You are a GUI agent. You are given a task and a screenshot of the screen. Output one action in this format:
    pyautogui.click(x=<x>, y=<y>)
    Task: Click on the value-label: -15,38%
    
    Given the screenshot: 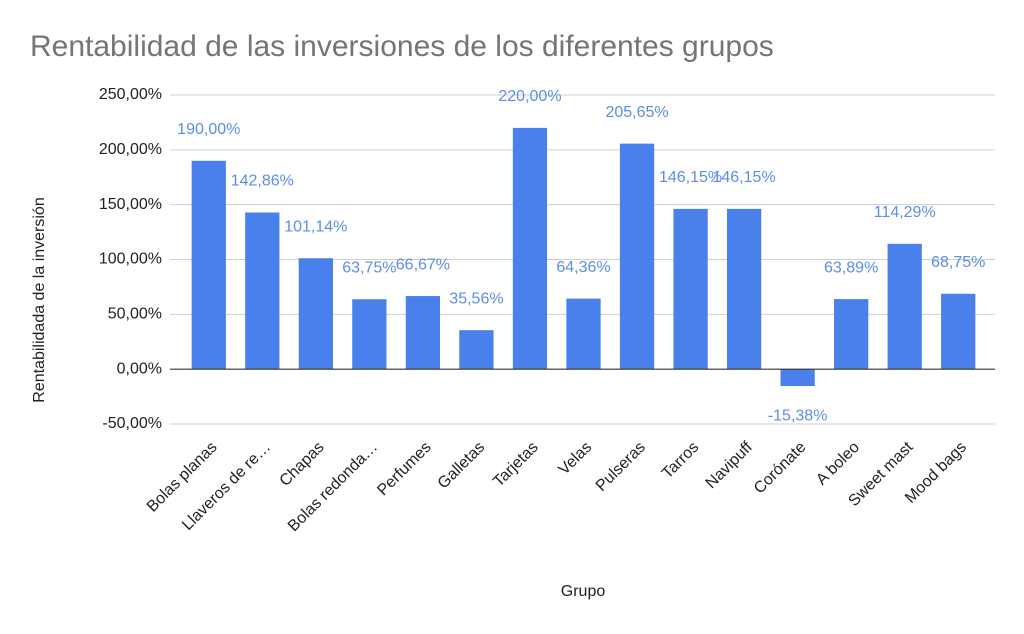 What is the action you would take?
    pyautogui.click(x=798, y=415)
    